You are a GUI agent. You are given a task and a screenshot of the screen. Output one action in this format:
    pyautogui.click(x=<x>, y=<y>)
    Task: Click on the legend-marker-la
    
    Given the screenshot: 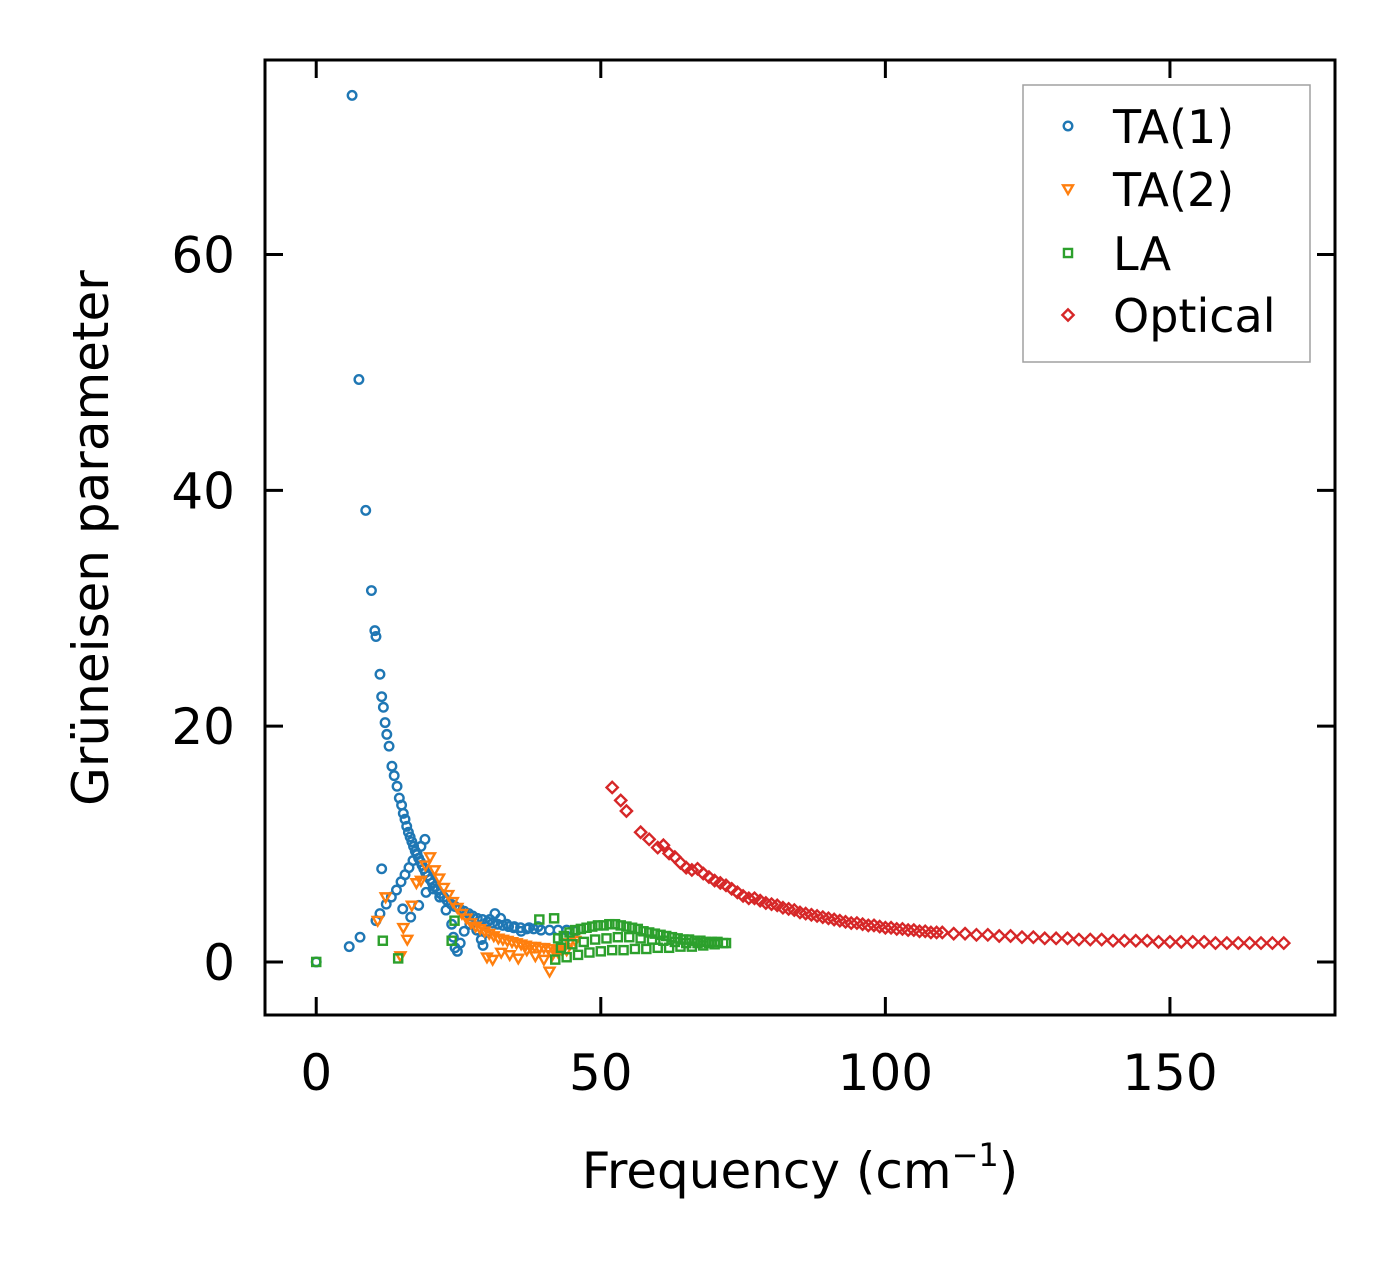 What is the action you would take?
    pyautogui.click(x=1068, y=253)
    